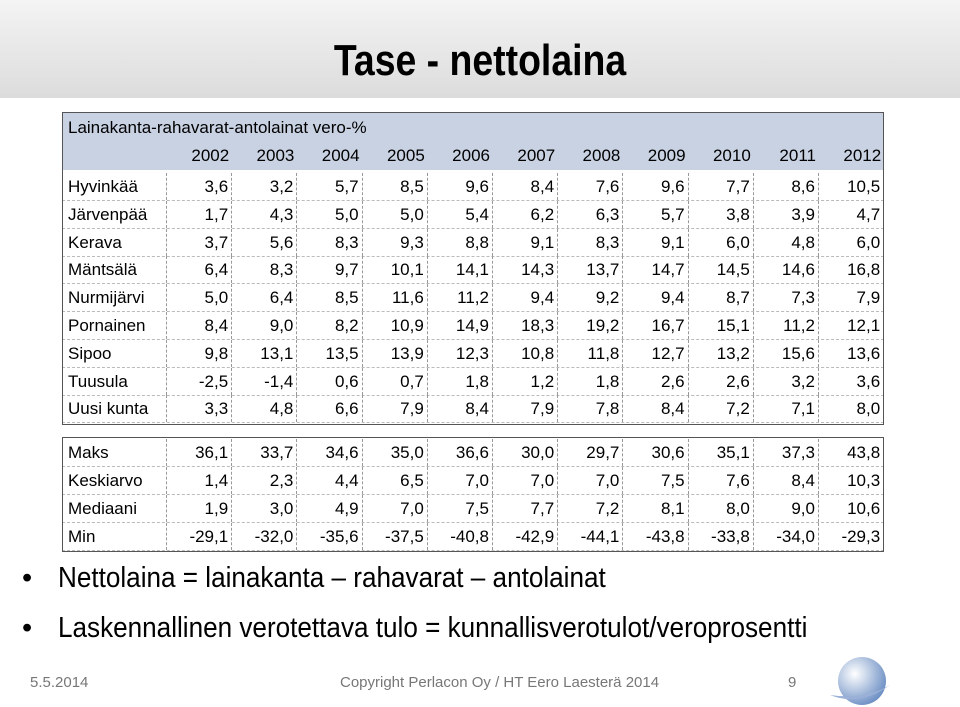 The height and width of the screenshot is (707, 960). Describe the element at coordinates (721, 325) in the screenshot. I see `cell: 15,1` at that location.